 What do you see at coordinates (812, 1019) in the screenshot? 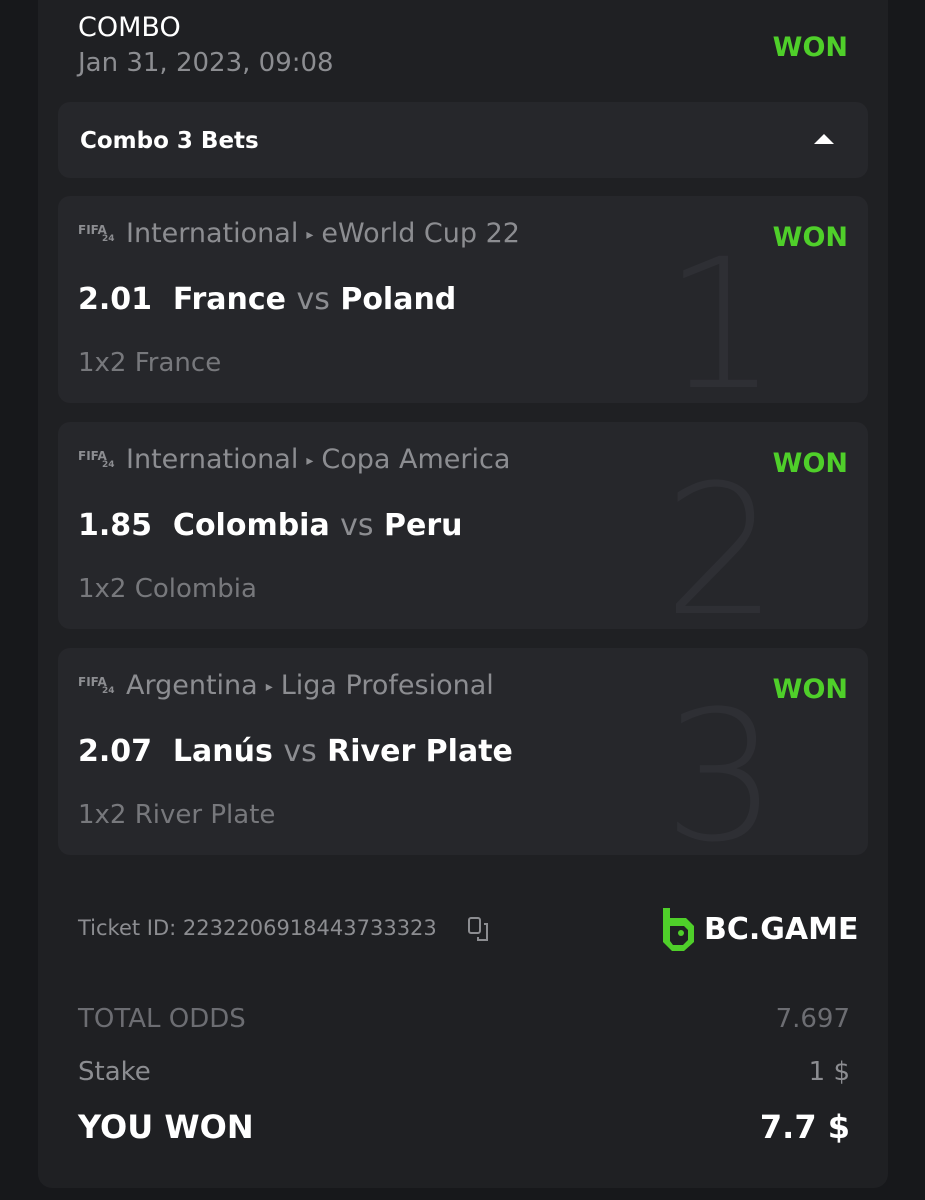
I see `total-odds-value: 7.697` at bounding box center [812, 1019].